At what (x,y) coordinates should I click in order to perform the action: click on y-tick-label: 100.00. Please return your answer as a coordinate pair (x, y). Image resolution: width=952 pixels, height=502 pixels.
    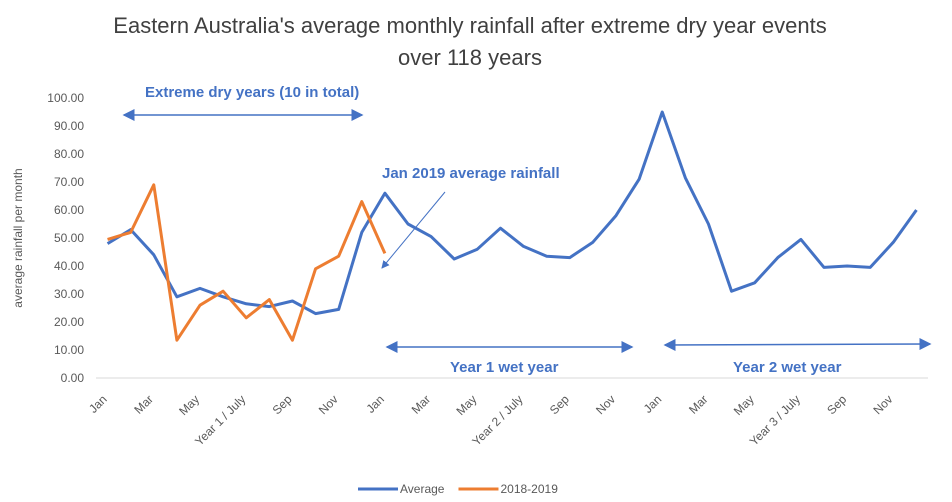
    Looking at the image, I should click on (65, 98).